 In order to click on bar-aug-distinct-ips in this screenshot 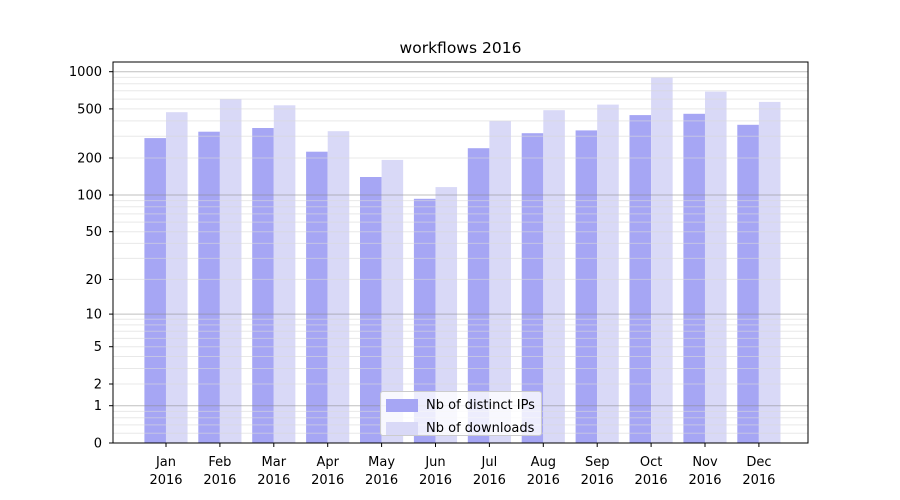, I will do `click(532, 288)`.